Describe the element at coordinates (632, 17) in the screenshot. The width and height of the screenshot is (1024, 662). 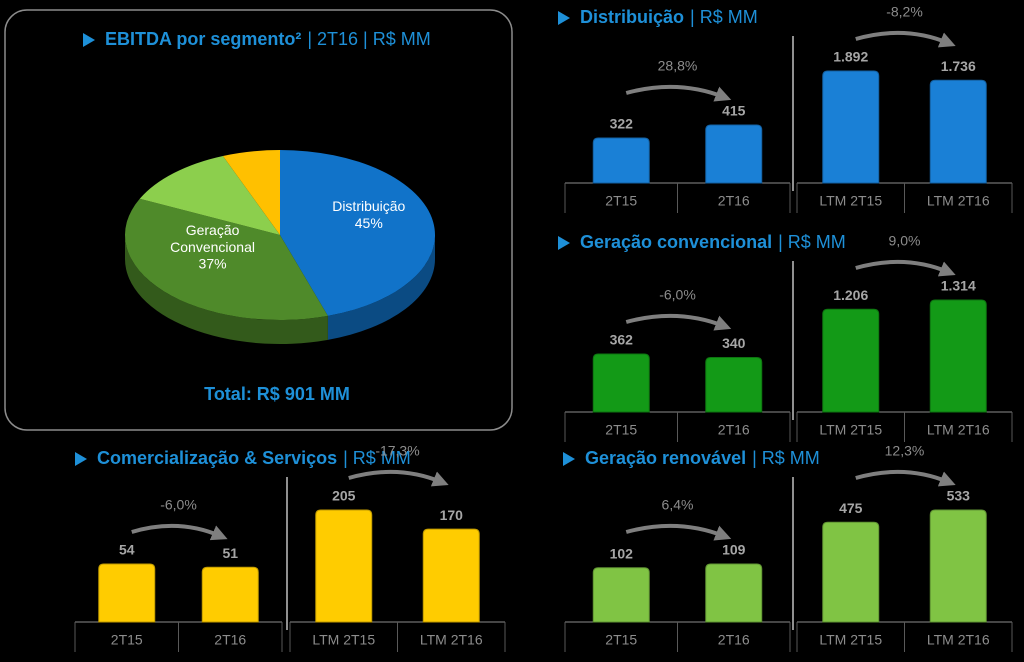
I see `title-main: Distribuição` at that location.